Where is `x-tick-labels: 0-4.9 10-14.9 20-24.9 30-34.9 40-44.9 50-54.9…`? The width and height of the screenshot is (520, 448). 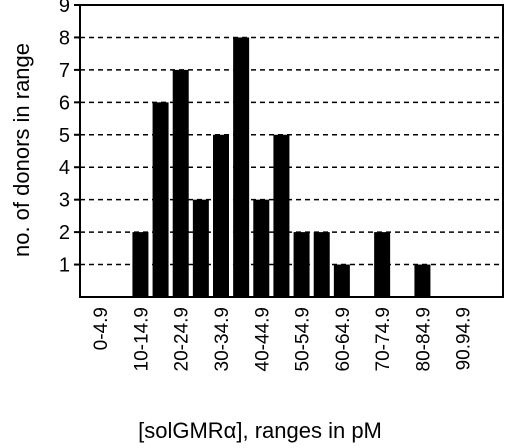 x-tick-labels: 0-4.9 10-14.9 20-24.9 30-34.9 40-44.9 50-54.9… is located at coordinates (283, 339).